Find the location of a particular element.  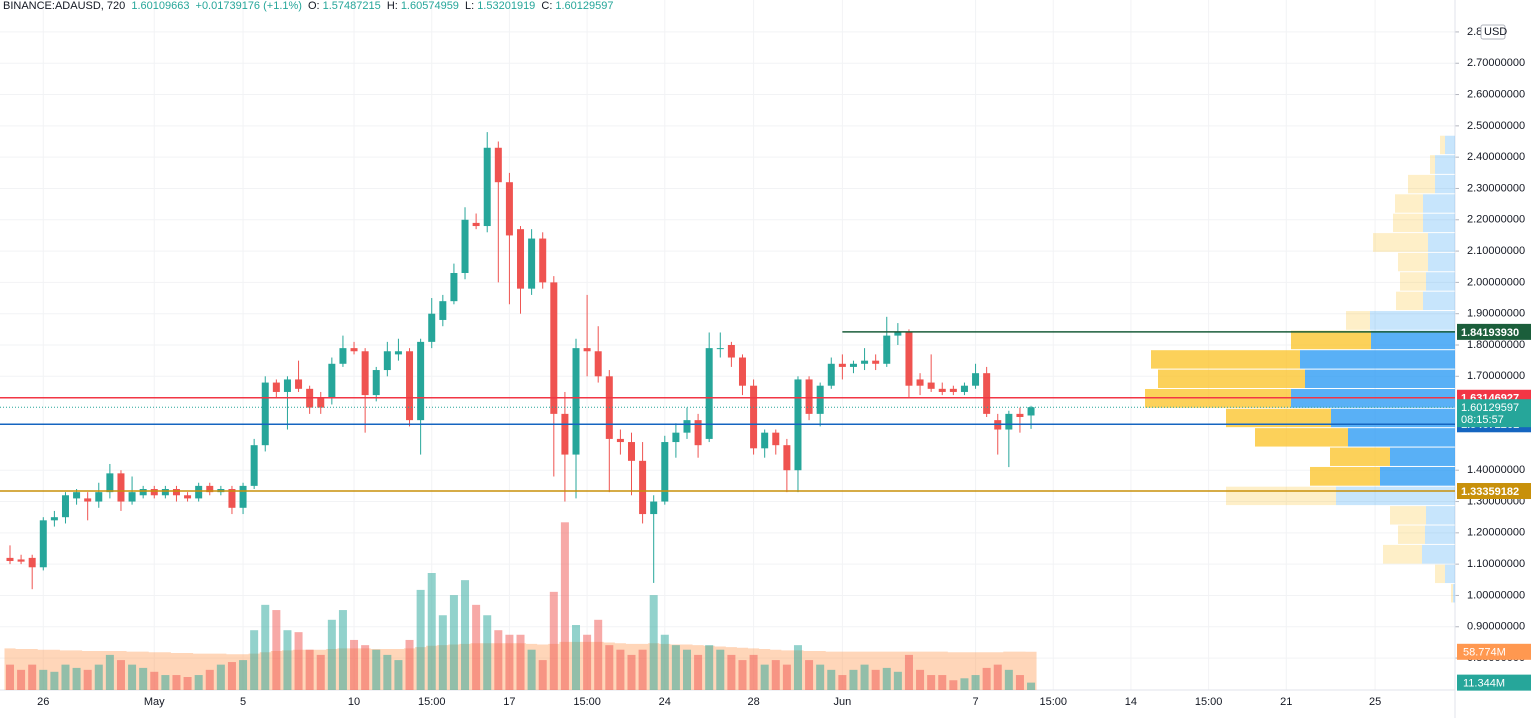

currency-box is located at coordinates (1493, 32).